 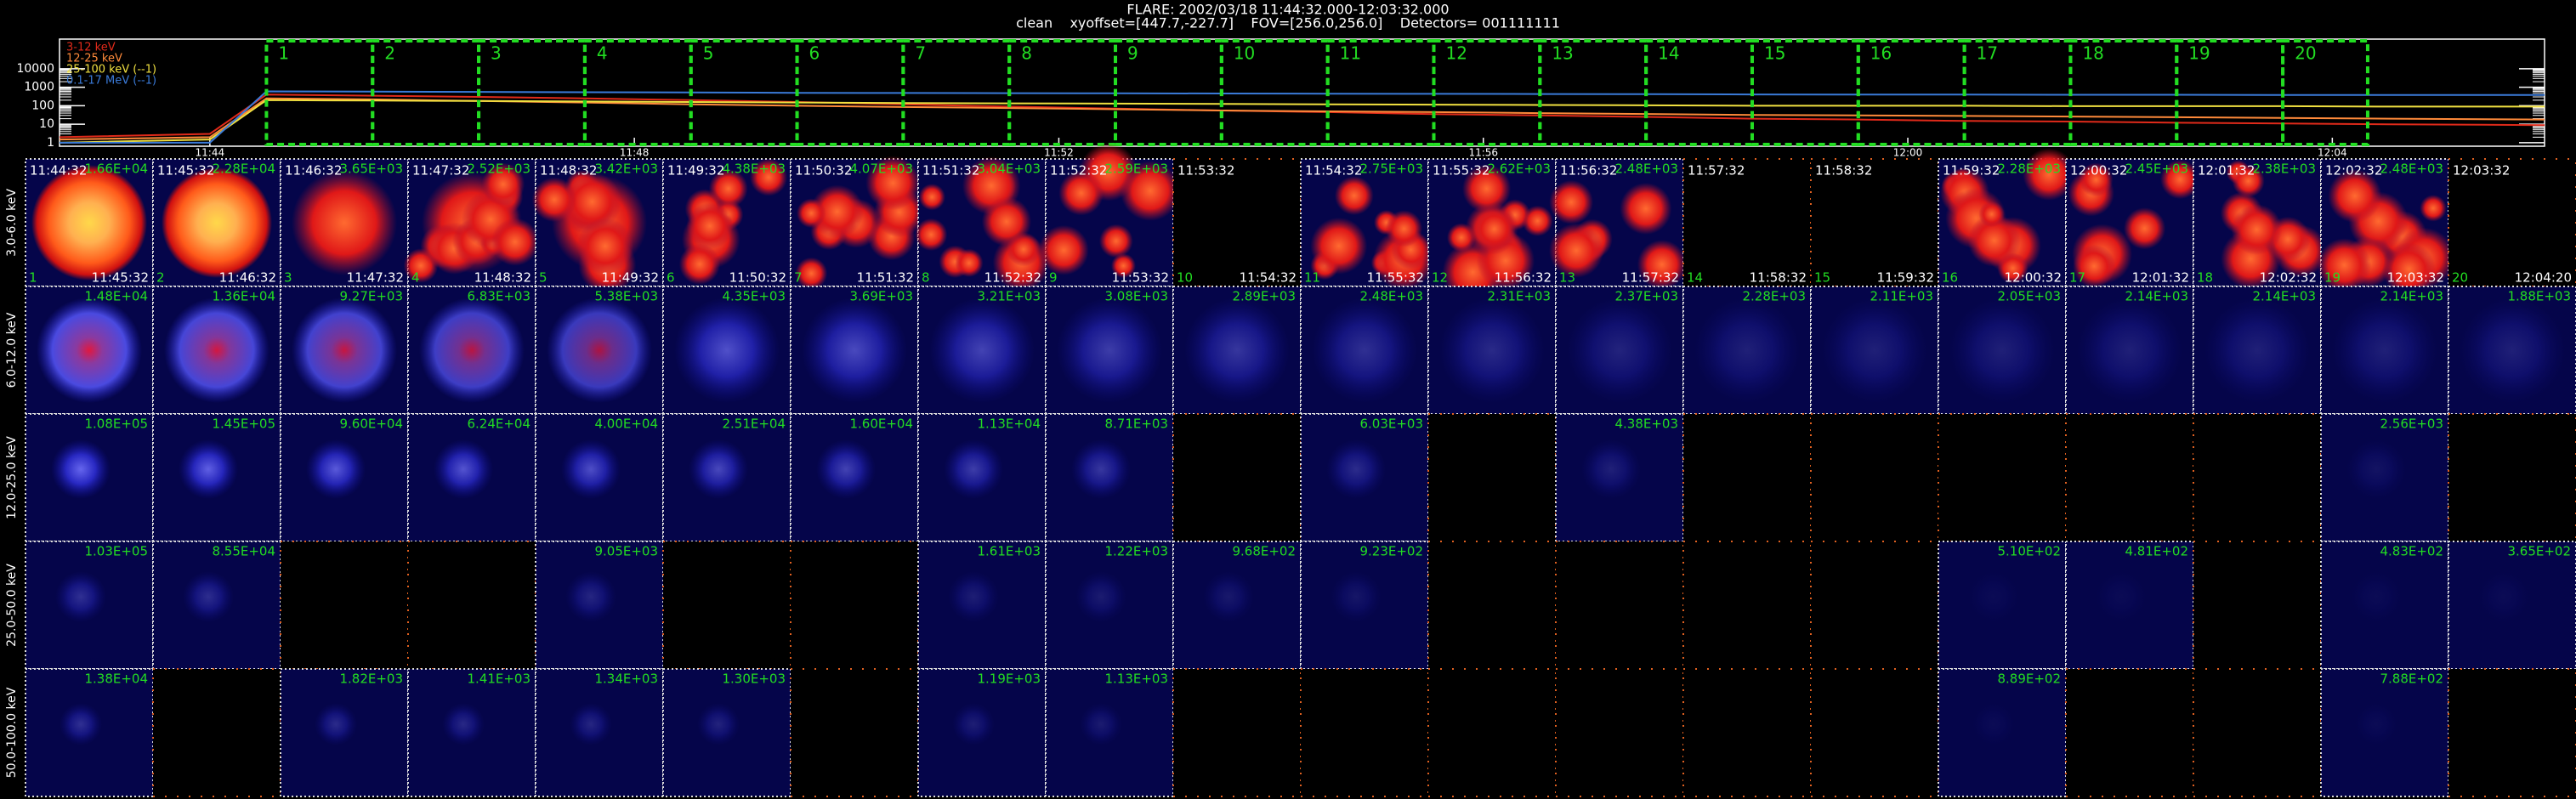 What do you see at coordinates (1185, 278) in the screenshot?
I see `cell-index: 10` at bounding box center [1185, 278].